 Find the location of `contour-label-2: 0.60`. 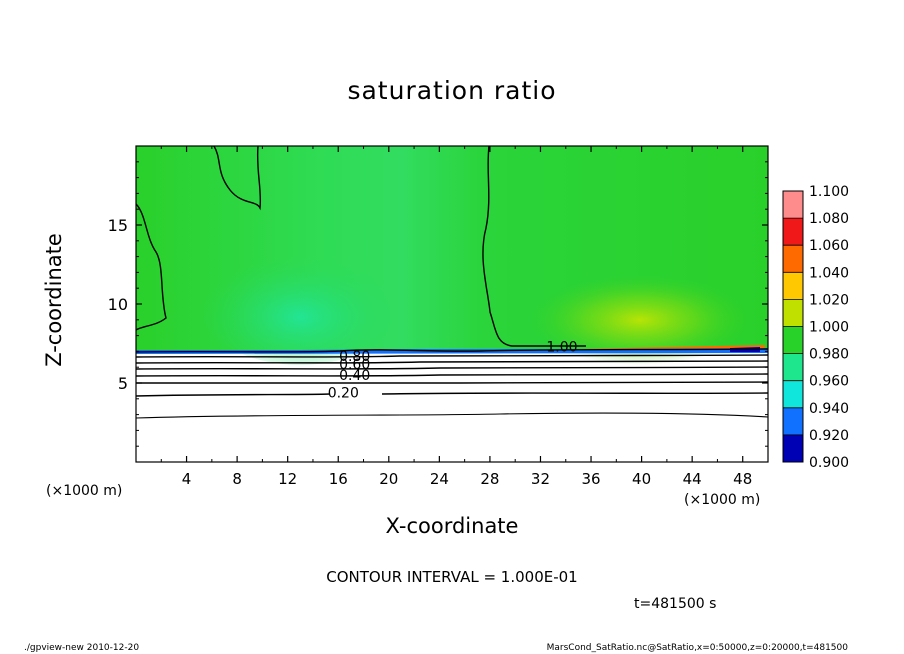

contour-label-2: 0.60 is located at coordinates (354, 365).